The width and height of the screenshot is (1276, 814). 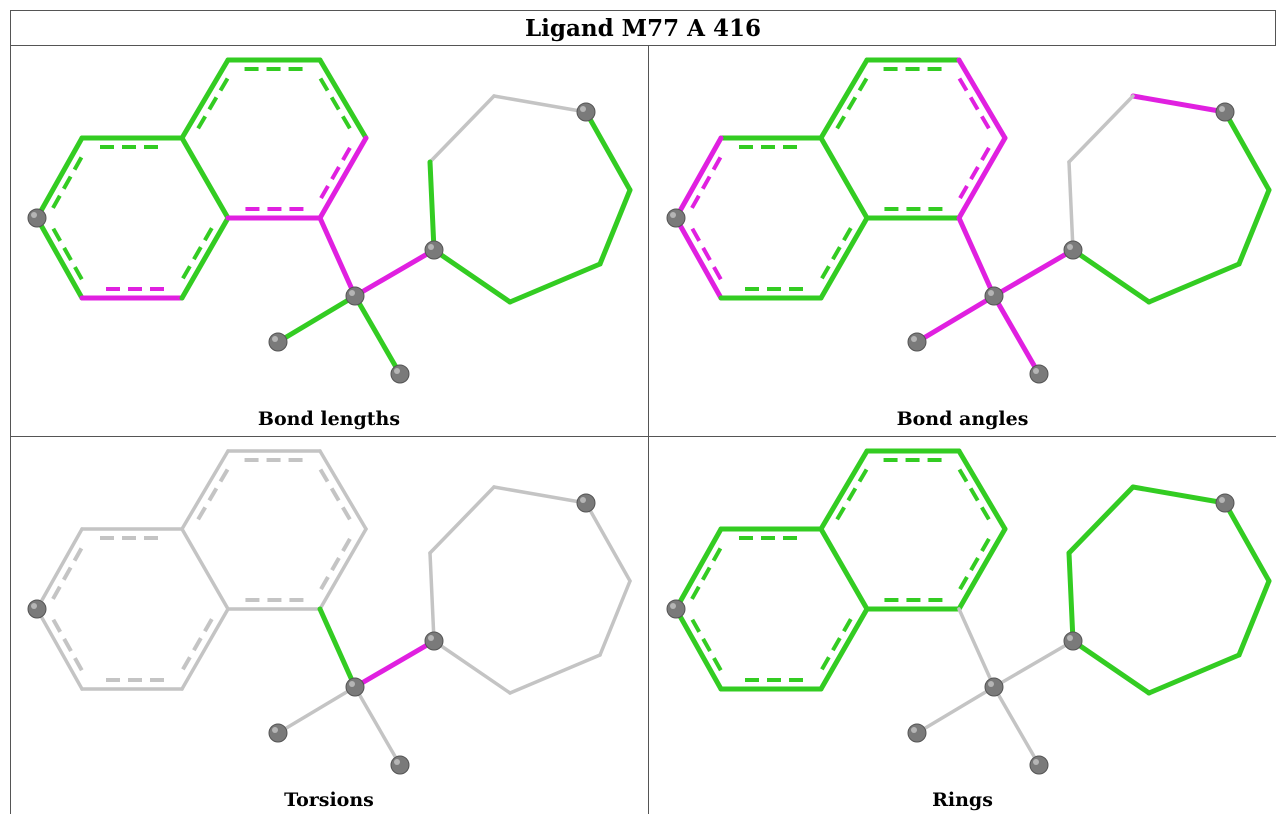 I want to click on grid-line-left, so click(x=10, y=412).